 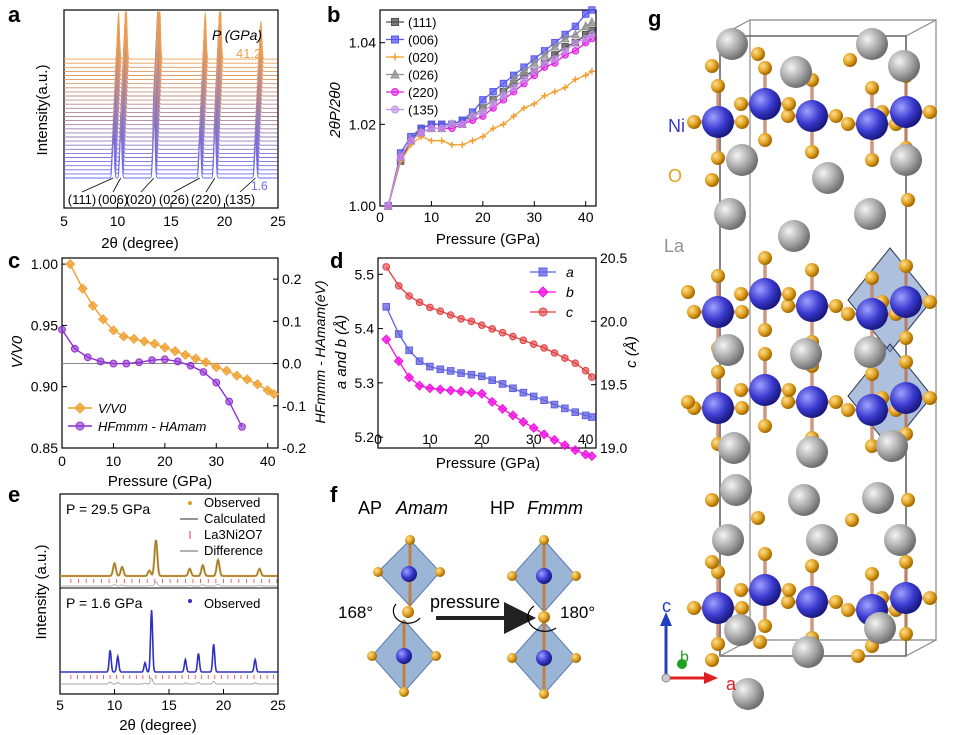 I want to click on x-axis-label-d: Pressure (GPa), so click(x=488, y=463).